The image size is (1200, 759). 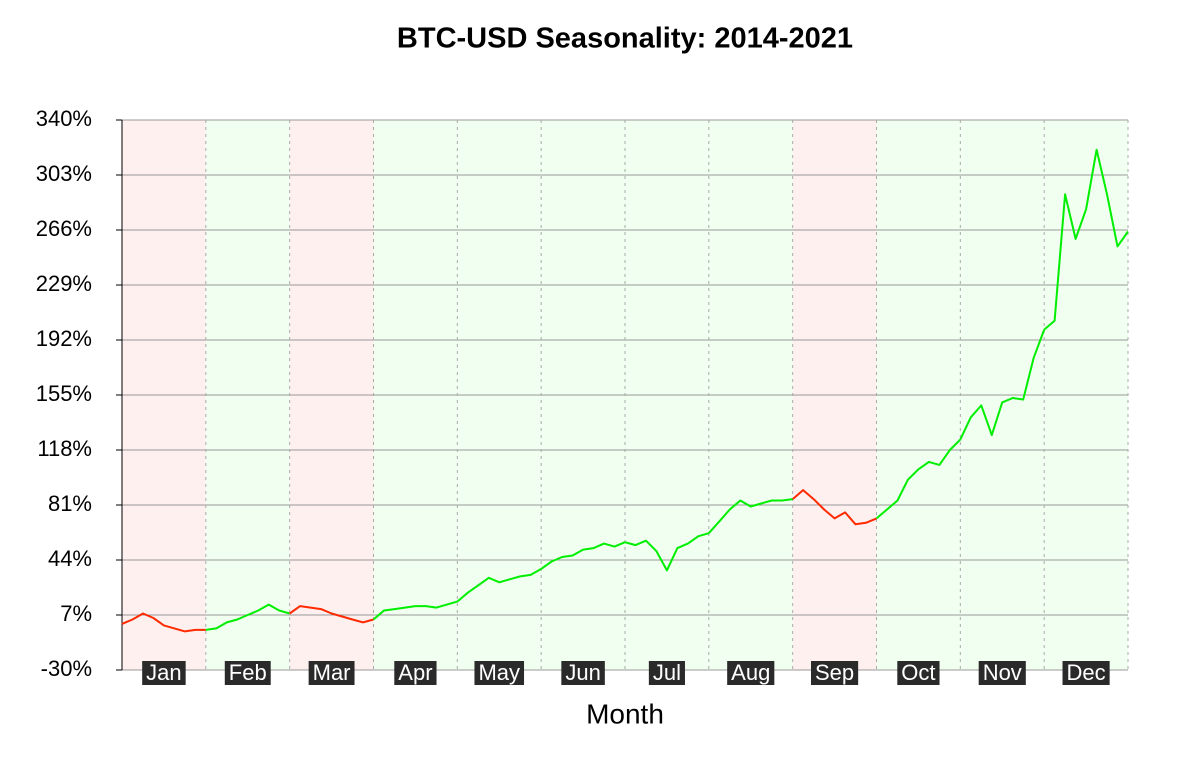 I want to click on x-tick-label: Nov, so click(x=1002, y=672).